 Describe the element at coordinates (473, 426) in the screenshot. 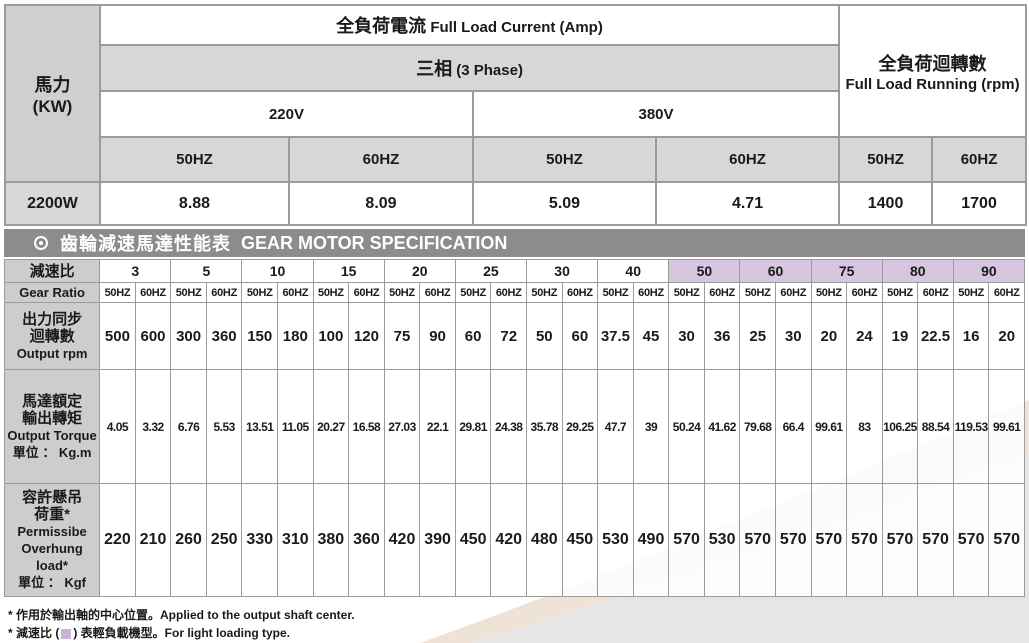

I see `output-torque-value: 29.81` at that location.